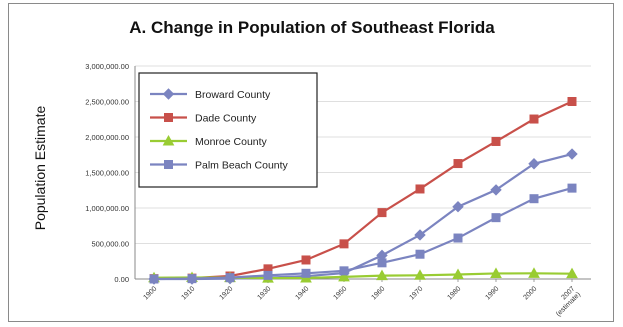 Image resolution: width=623 pixels, height=327 pixels. Describe the element at coordinates (168, 117) in the screenshot. I see `legend-marker-dade-county` at that location.